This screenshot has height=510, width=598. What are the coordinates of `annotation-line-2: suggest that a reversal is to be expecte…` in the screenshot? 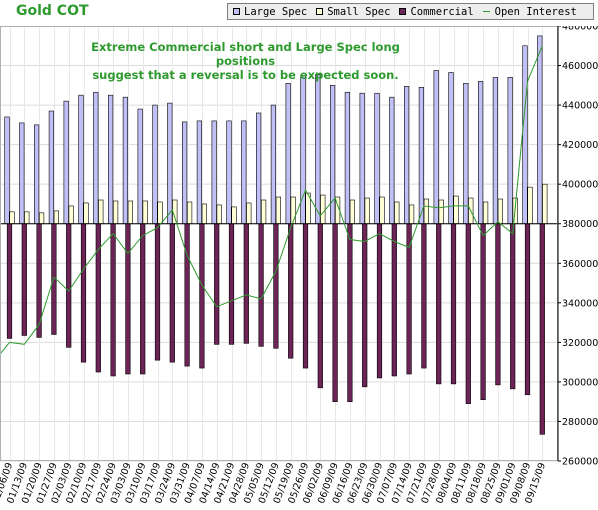 It's located at (245, 75).